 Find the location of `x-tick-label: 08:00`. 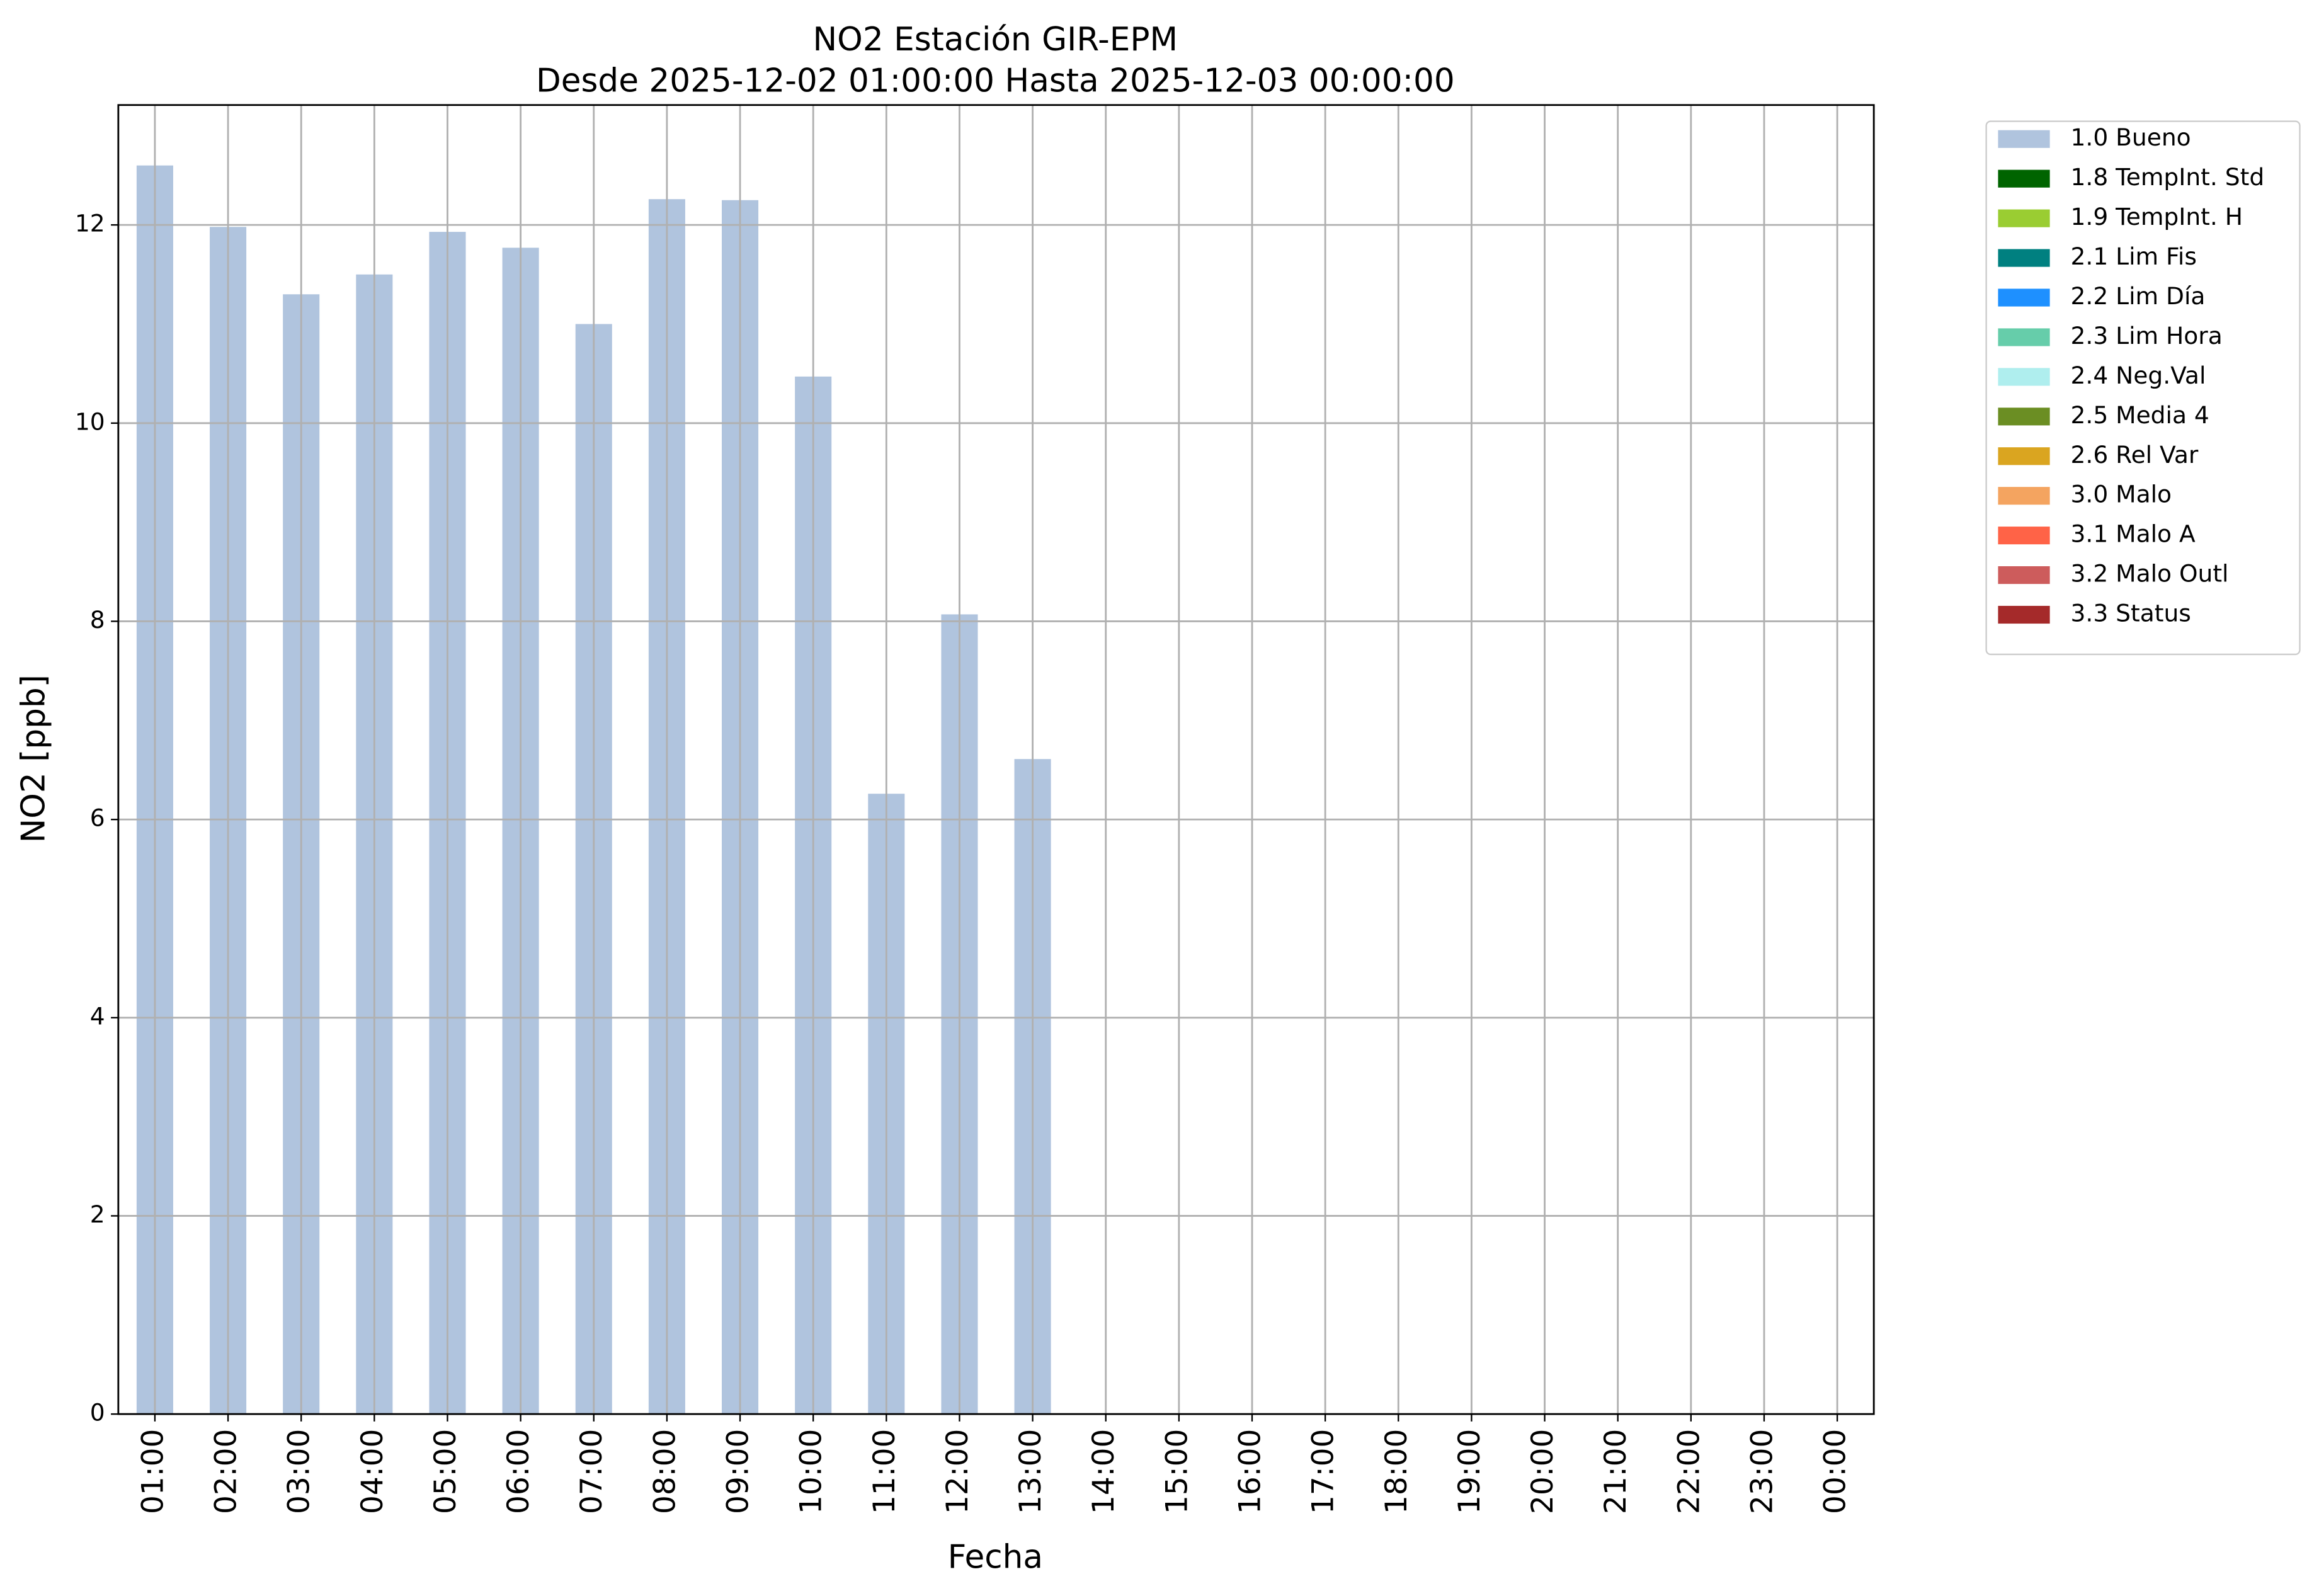

x-tick-label: 08:00 is located at coordinates (664, 1471).